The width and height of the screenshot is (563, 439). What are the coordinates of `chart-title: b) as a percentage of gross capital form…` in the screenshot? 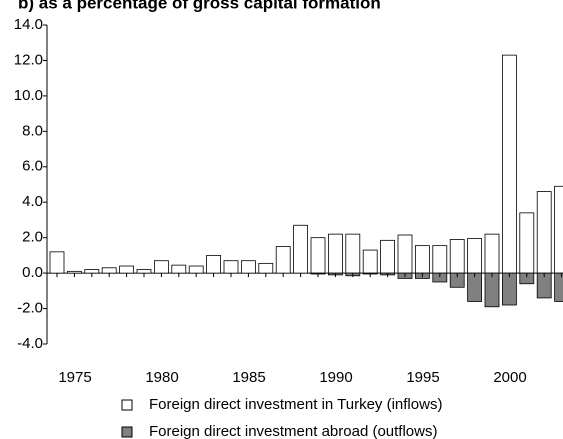 It's located at (199, 6).